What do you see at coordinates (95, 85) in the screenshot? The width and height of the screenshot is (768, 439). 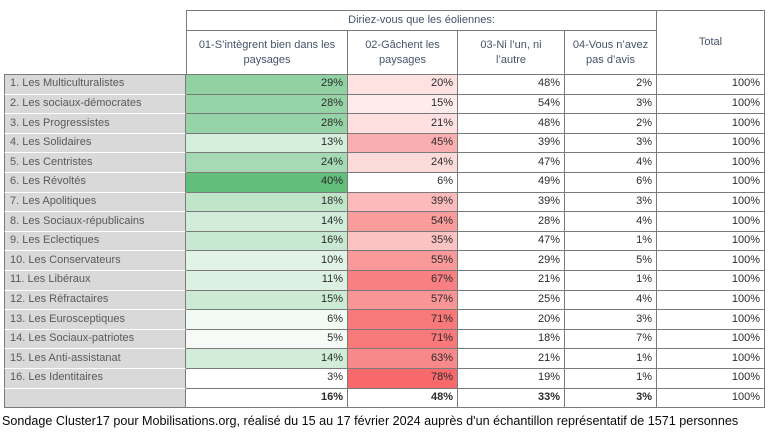 I see `row-label: 1. Les Multiculturalistes` at bounding box center [95, 85].